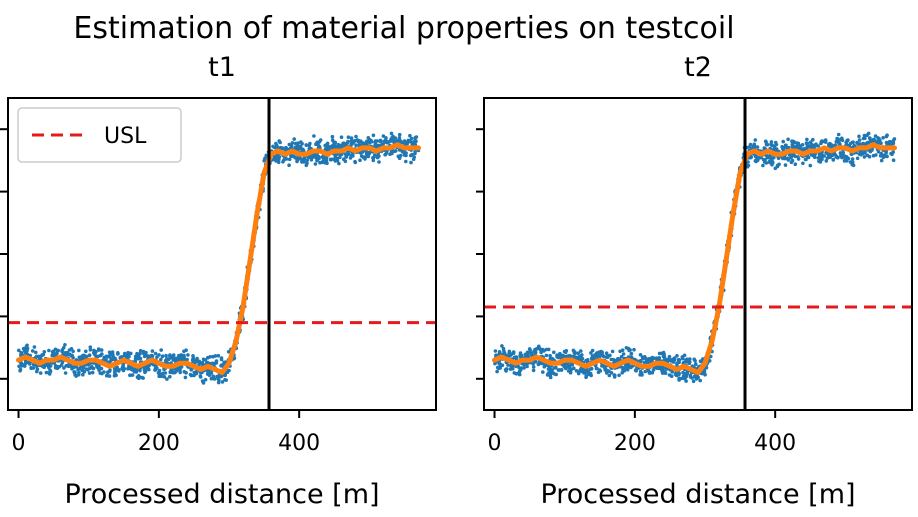  What do you see at coordinates (19, 443) in the screenshot?
I see `xtick-label: 0` at bounding box center [19, 443].